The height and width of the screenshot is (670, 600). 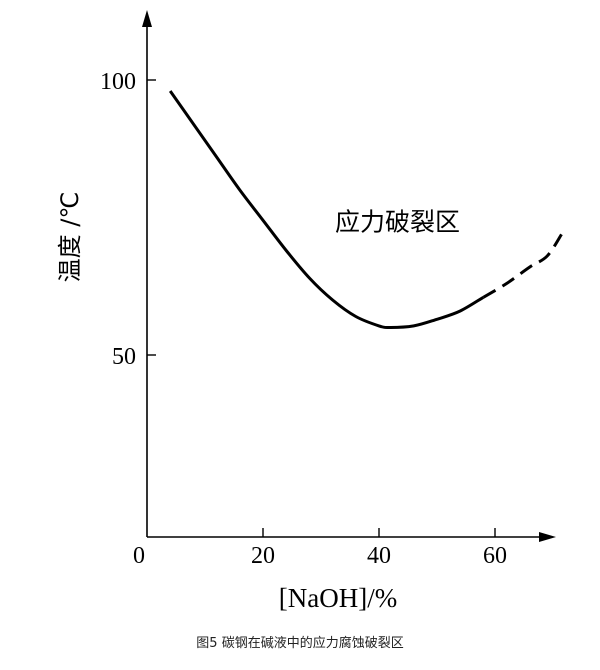 What do you see at coordinates (379, 556) in the screenshot?
I see `x-tick-label: 40` at bounding box center [379, 556].